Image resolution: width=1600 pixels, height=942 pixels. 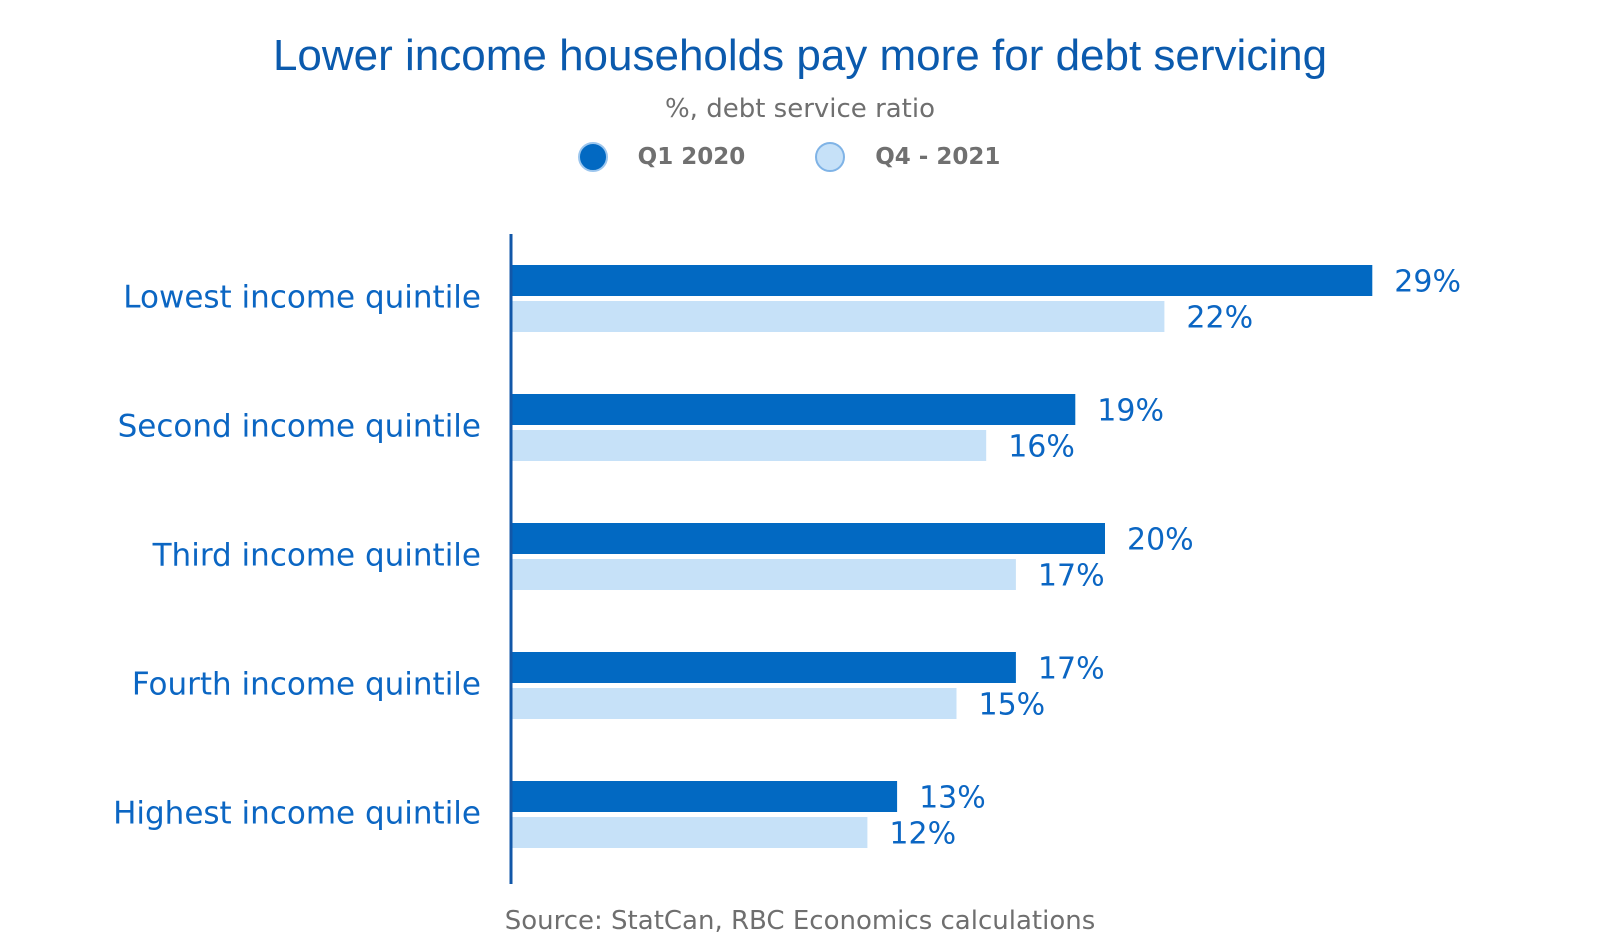 What do you see at coordinates (838, 316) in the screenshot?
I see `bar-q4-2021-lowest-income-quintile` at bounding box center [838, 316].